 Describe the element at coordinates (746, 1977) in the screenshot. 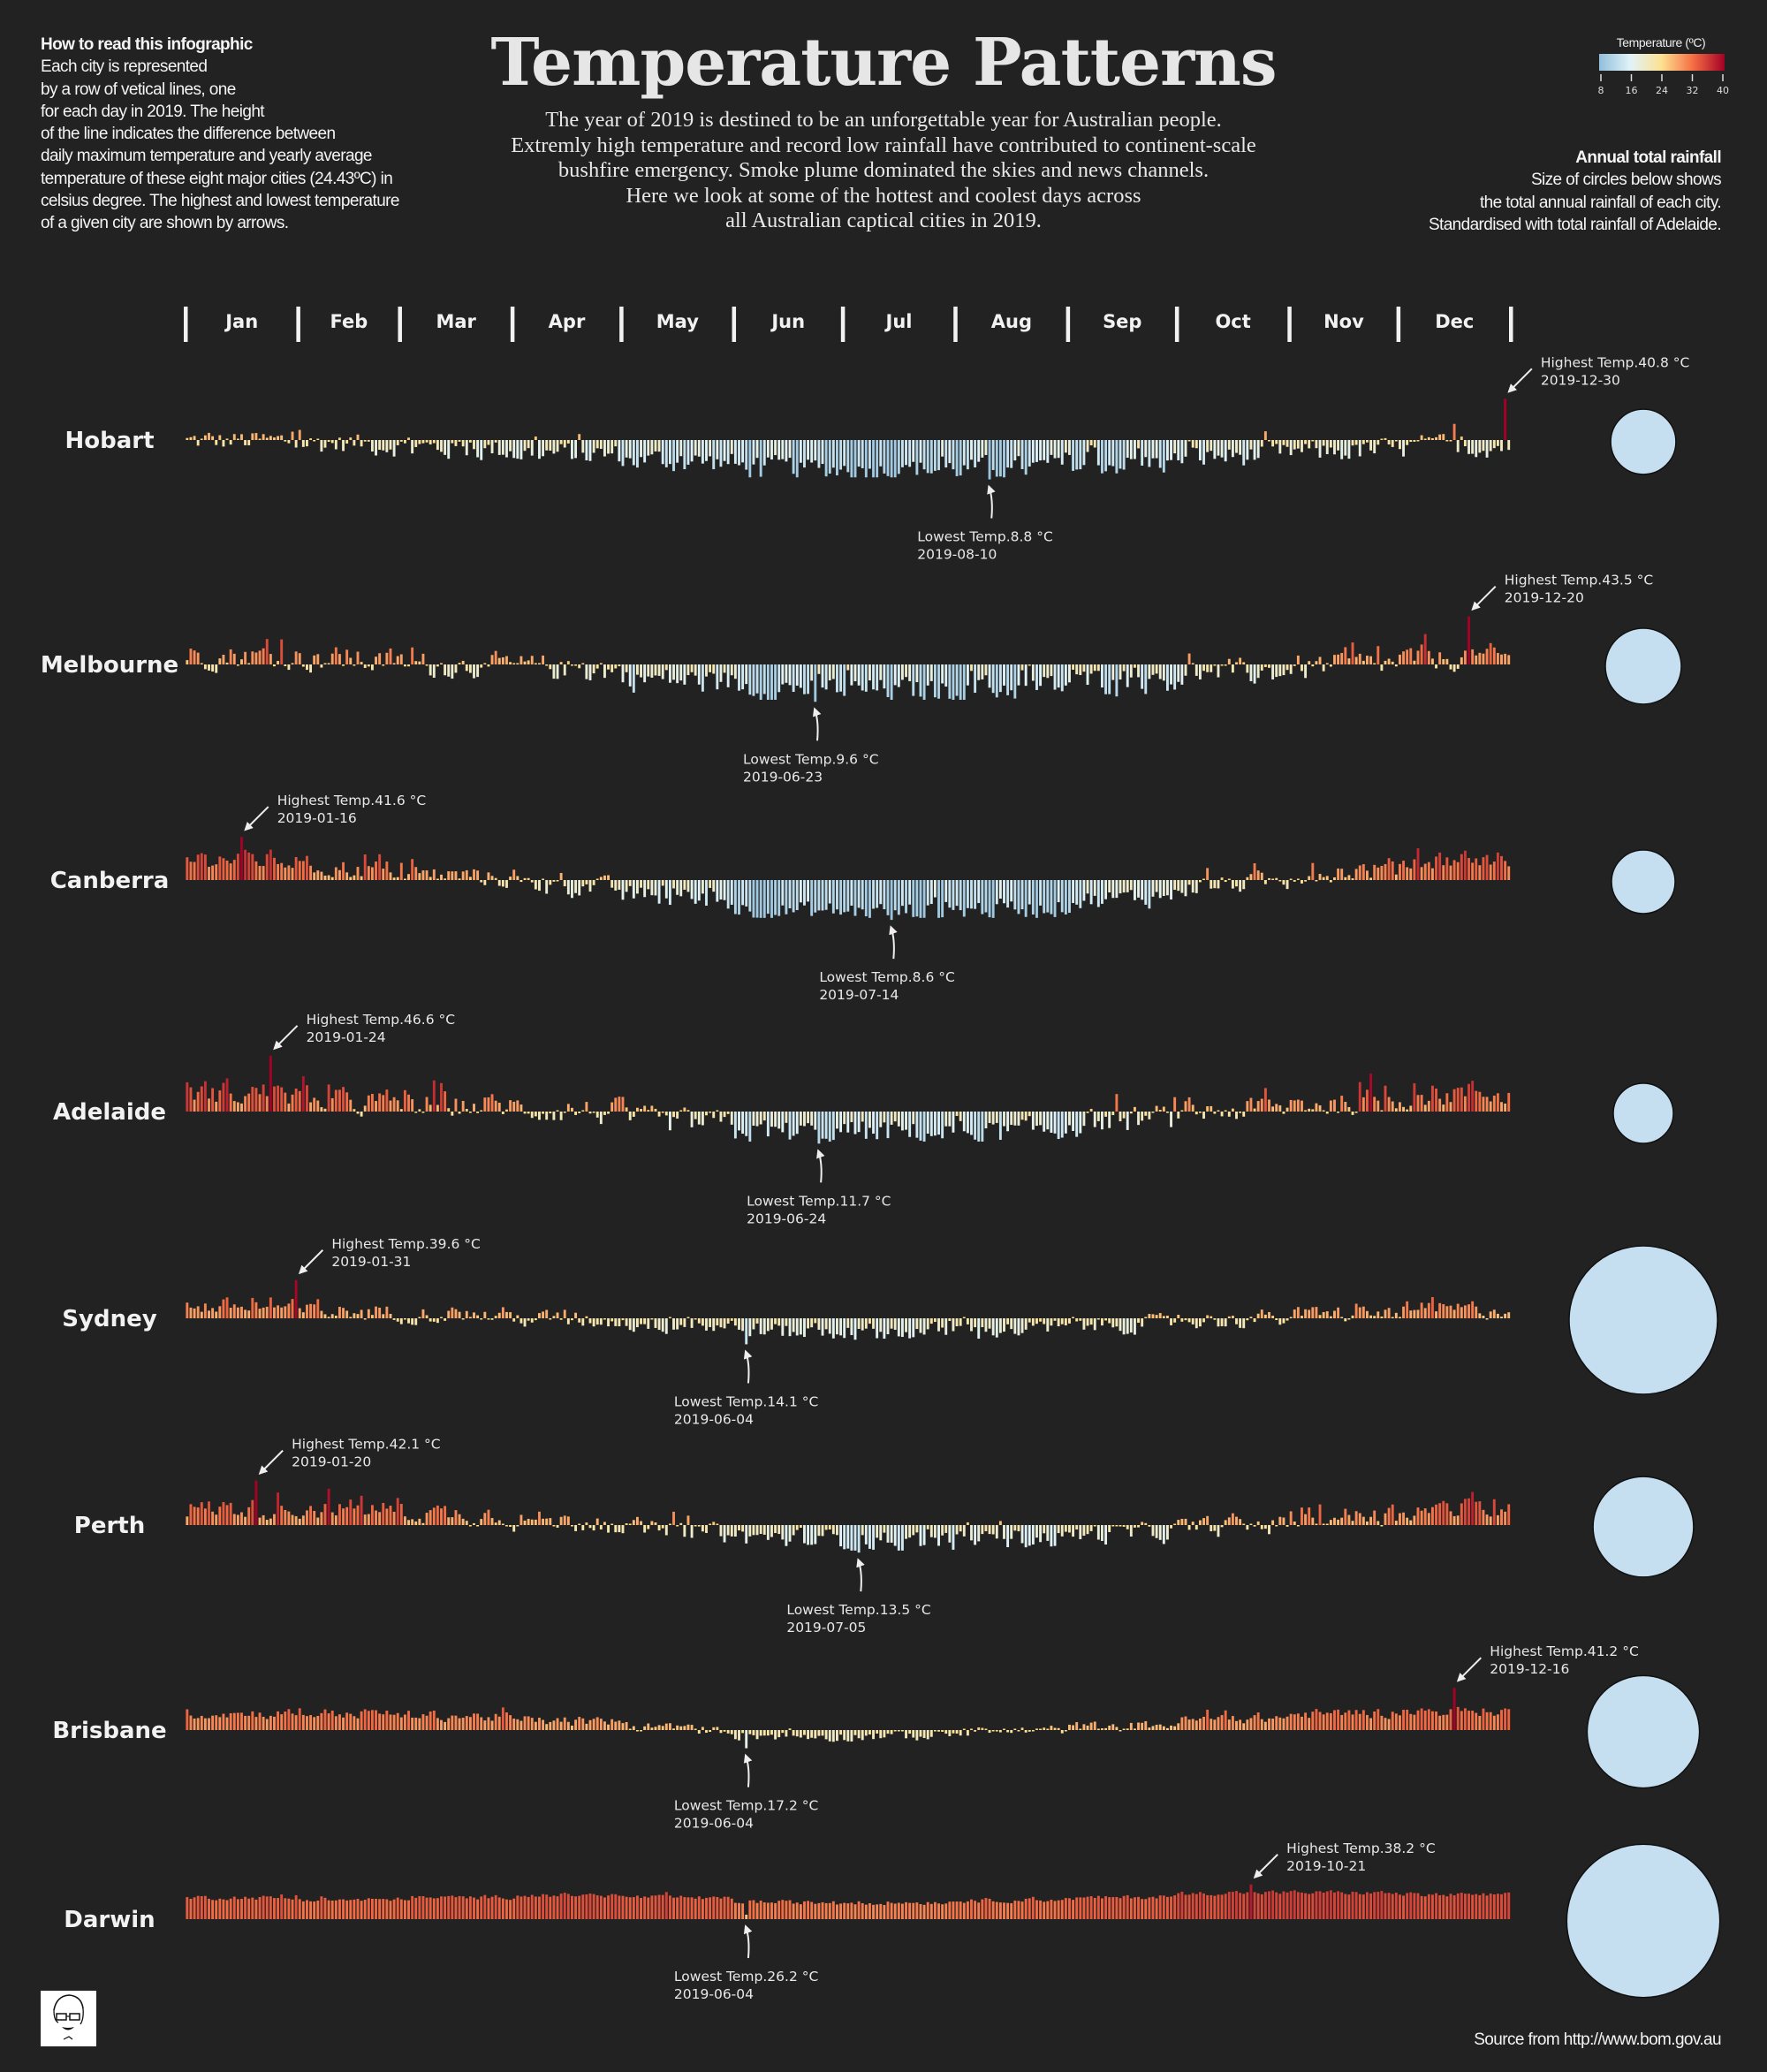

I see `lowest-temp-label: Lowest Temp.26.2 °C` at that location.